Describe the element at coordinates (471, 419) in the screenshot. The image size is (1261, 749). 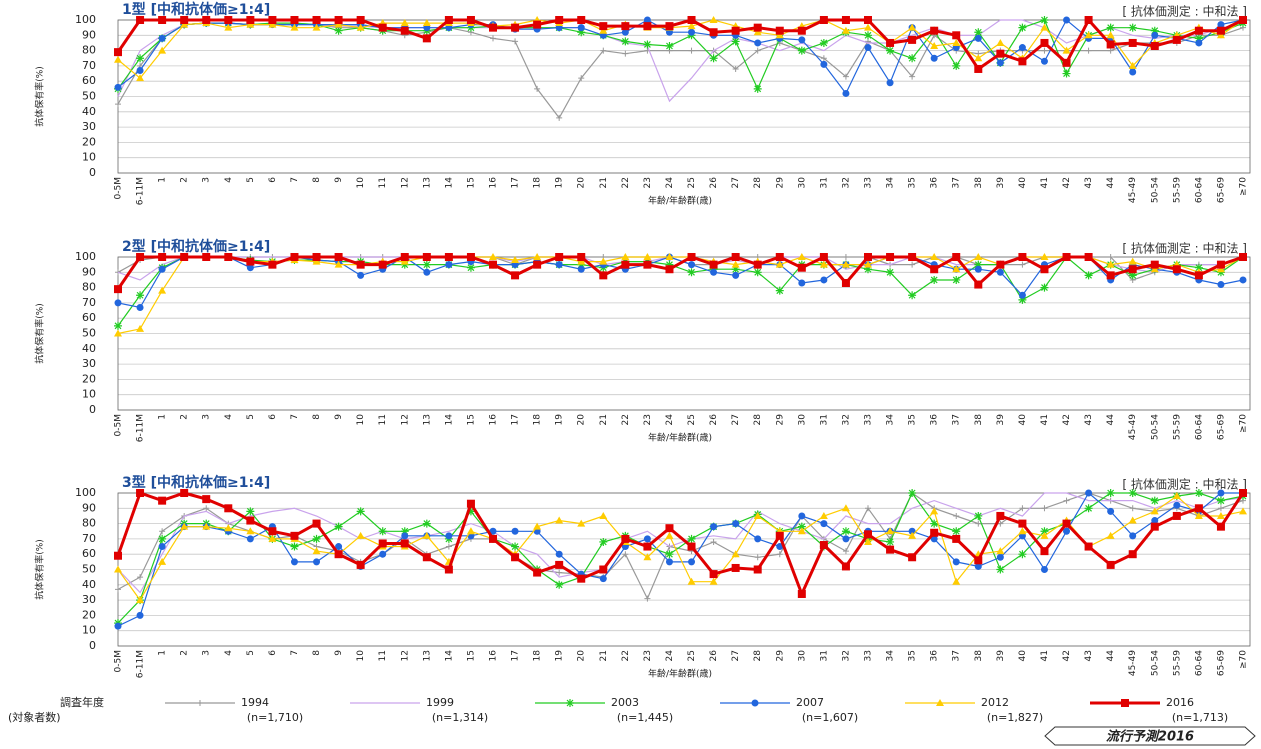
I see `x-tick-label: 15` at that location.